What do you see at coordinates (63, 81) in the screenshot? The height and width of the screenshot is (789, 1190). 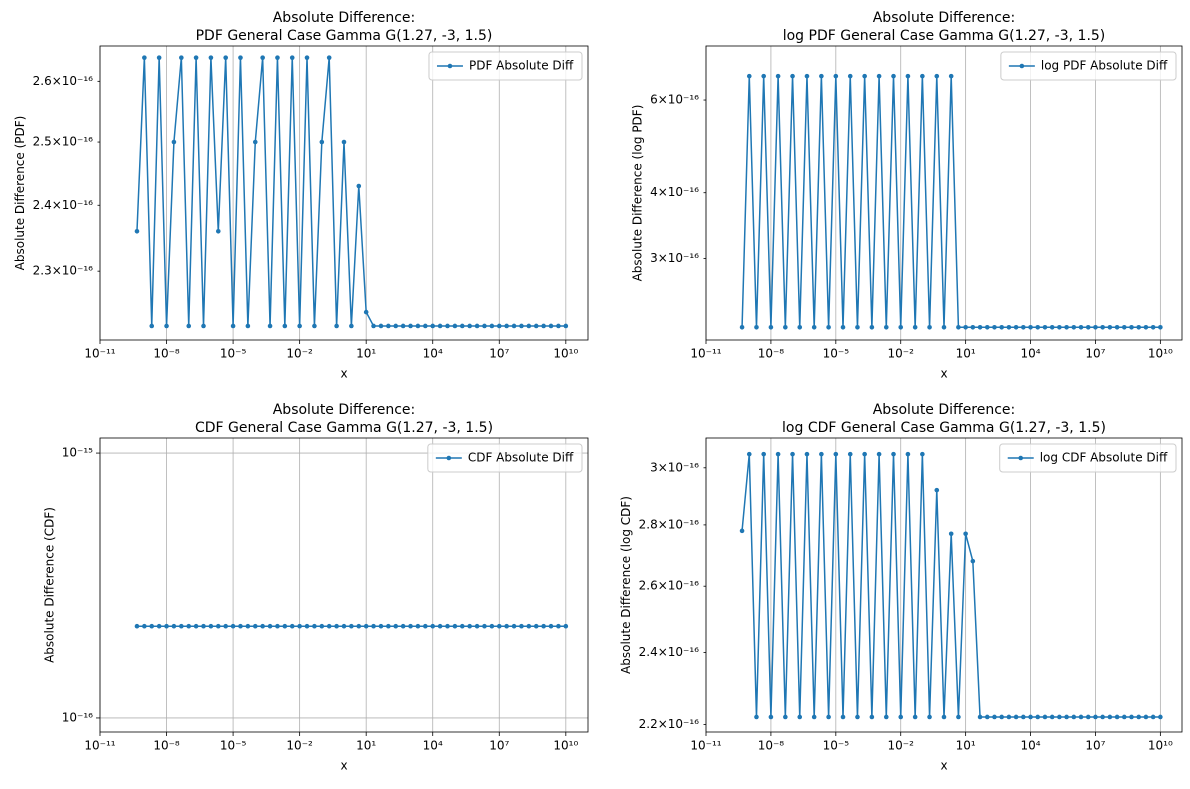 I see `y-tick-label: 2.6×10⁻¹⁶` at bounding box center [63, 81].